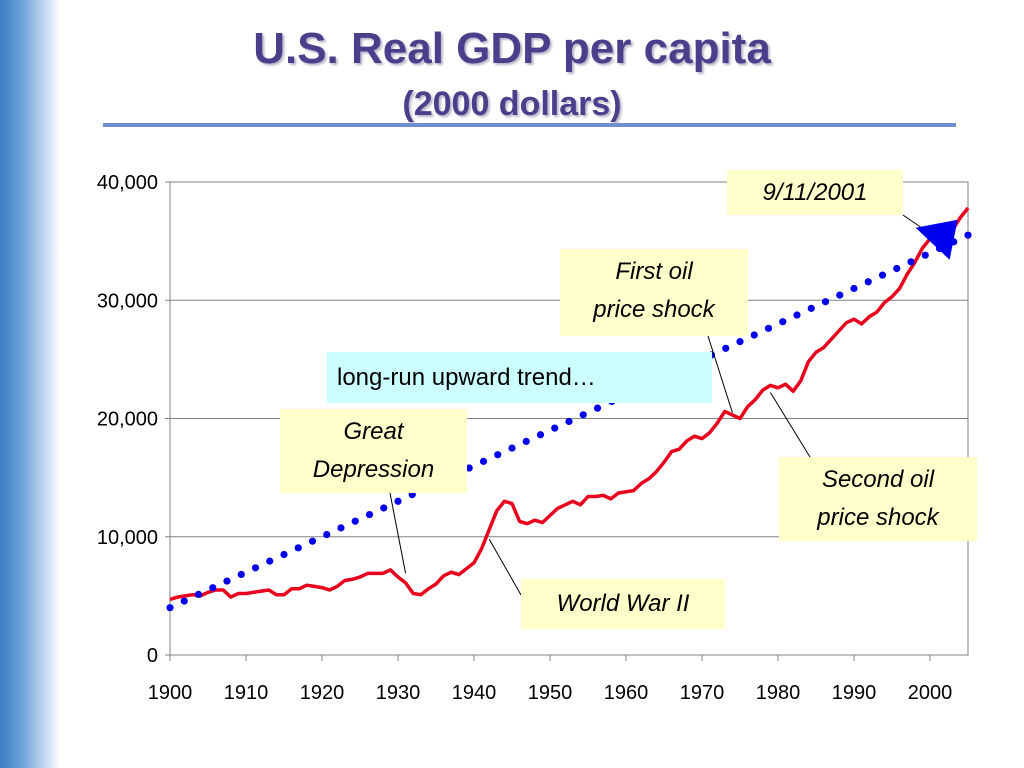 The width and height of the screenshot is (1024, 768). I want to click on x-tick-label: 1980, so click(778, 693).